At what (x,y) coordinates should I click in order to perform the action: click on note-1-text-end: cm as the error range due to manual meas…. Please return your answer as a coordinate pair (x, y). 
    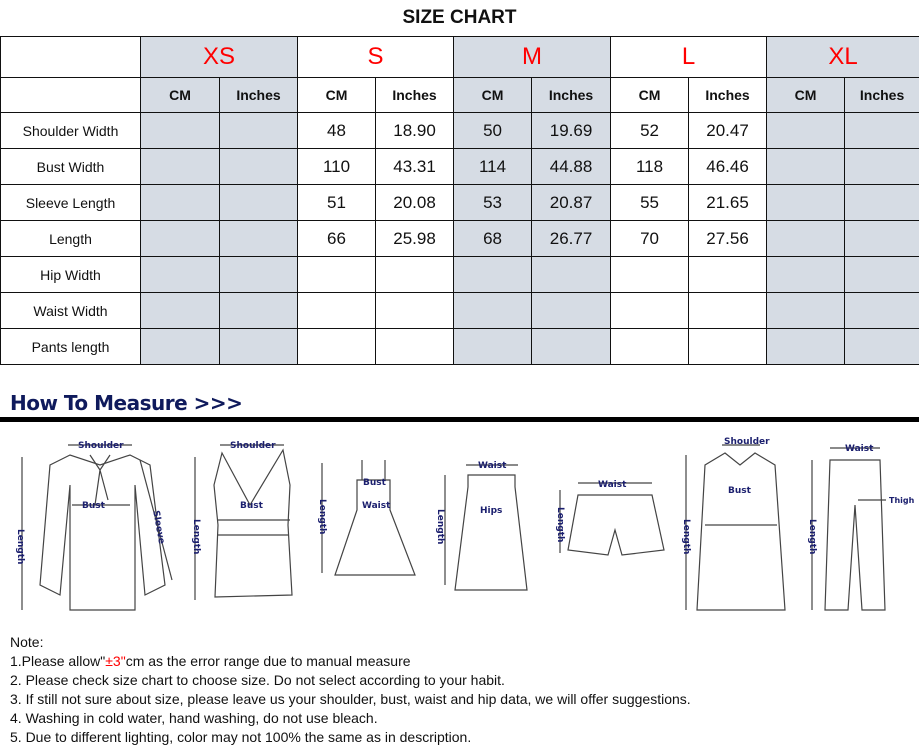
    Looking at the image, I should click on (268, 661).